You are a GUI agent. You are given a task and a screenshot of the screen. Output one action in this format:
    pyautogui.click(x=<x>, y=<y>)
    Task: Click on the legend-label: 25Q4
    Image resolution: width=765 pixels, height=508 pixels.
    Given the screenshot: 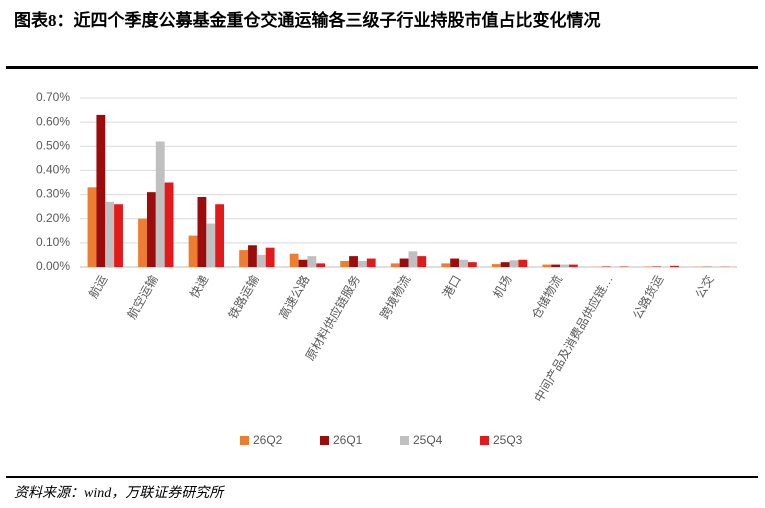 What is the action you would take?
    pyautogui.click(x=428, y=440)
    